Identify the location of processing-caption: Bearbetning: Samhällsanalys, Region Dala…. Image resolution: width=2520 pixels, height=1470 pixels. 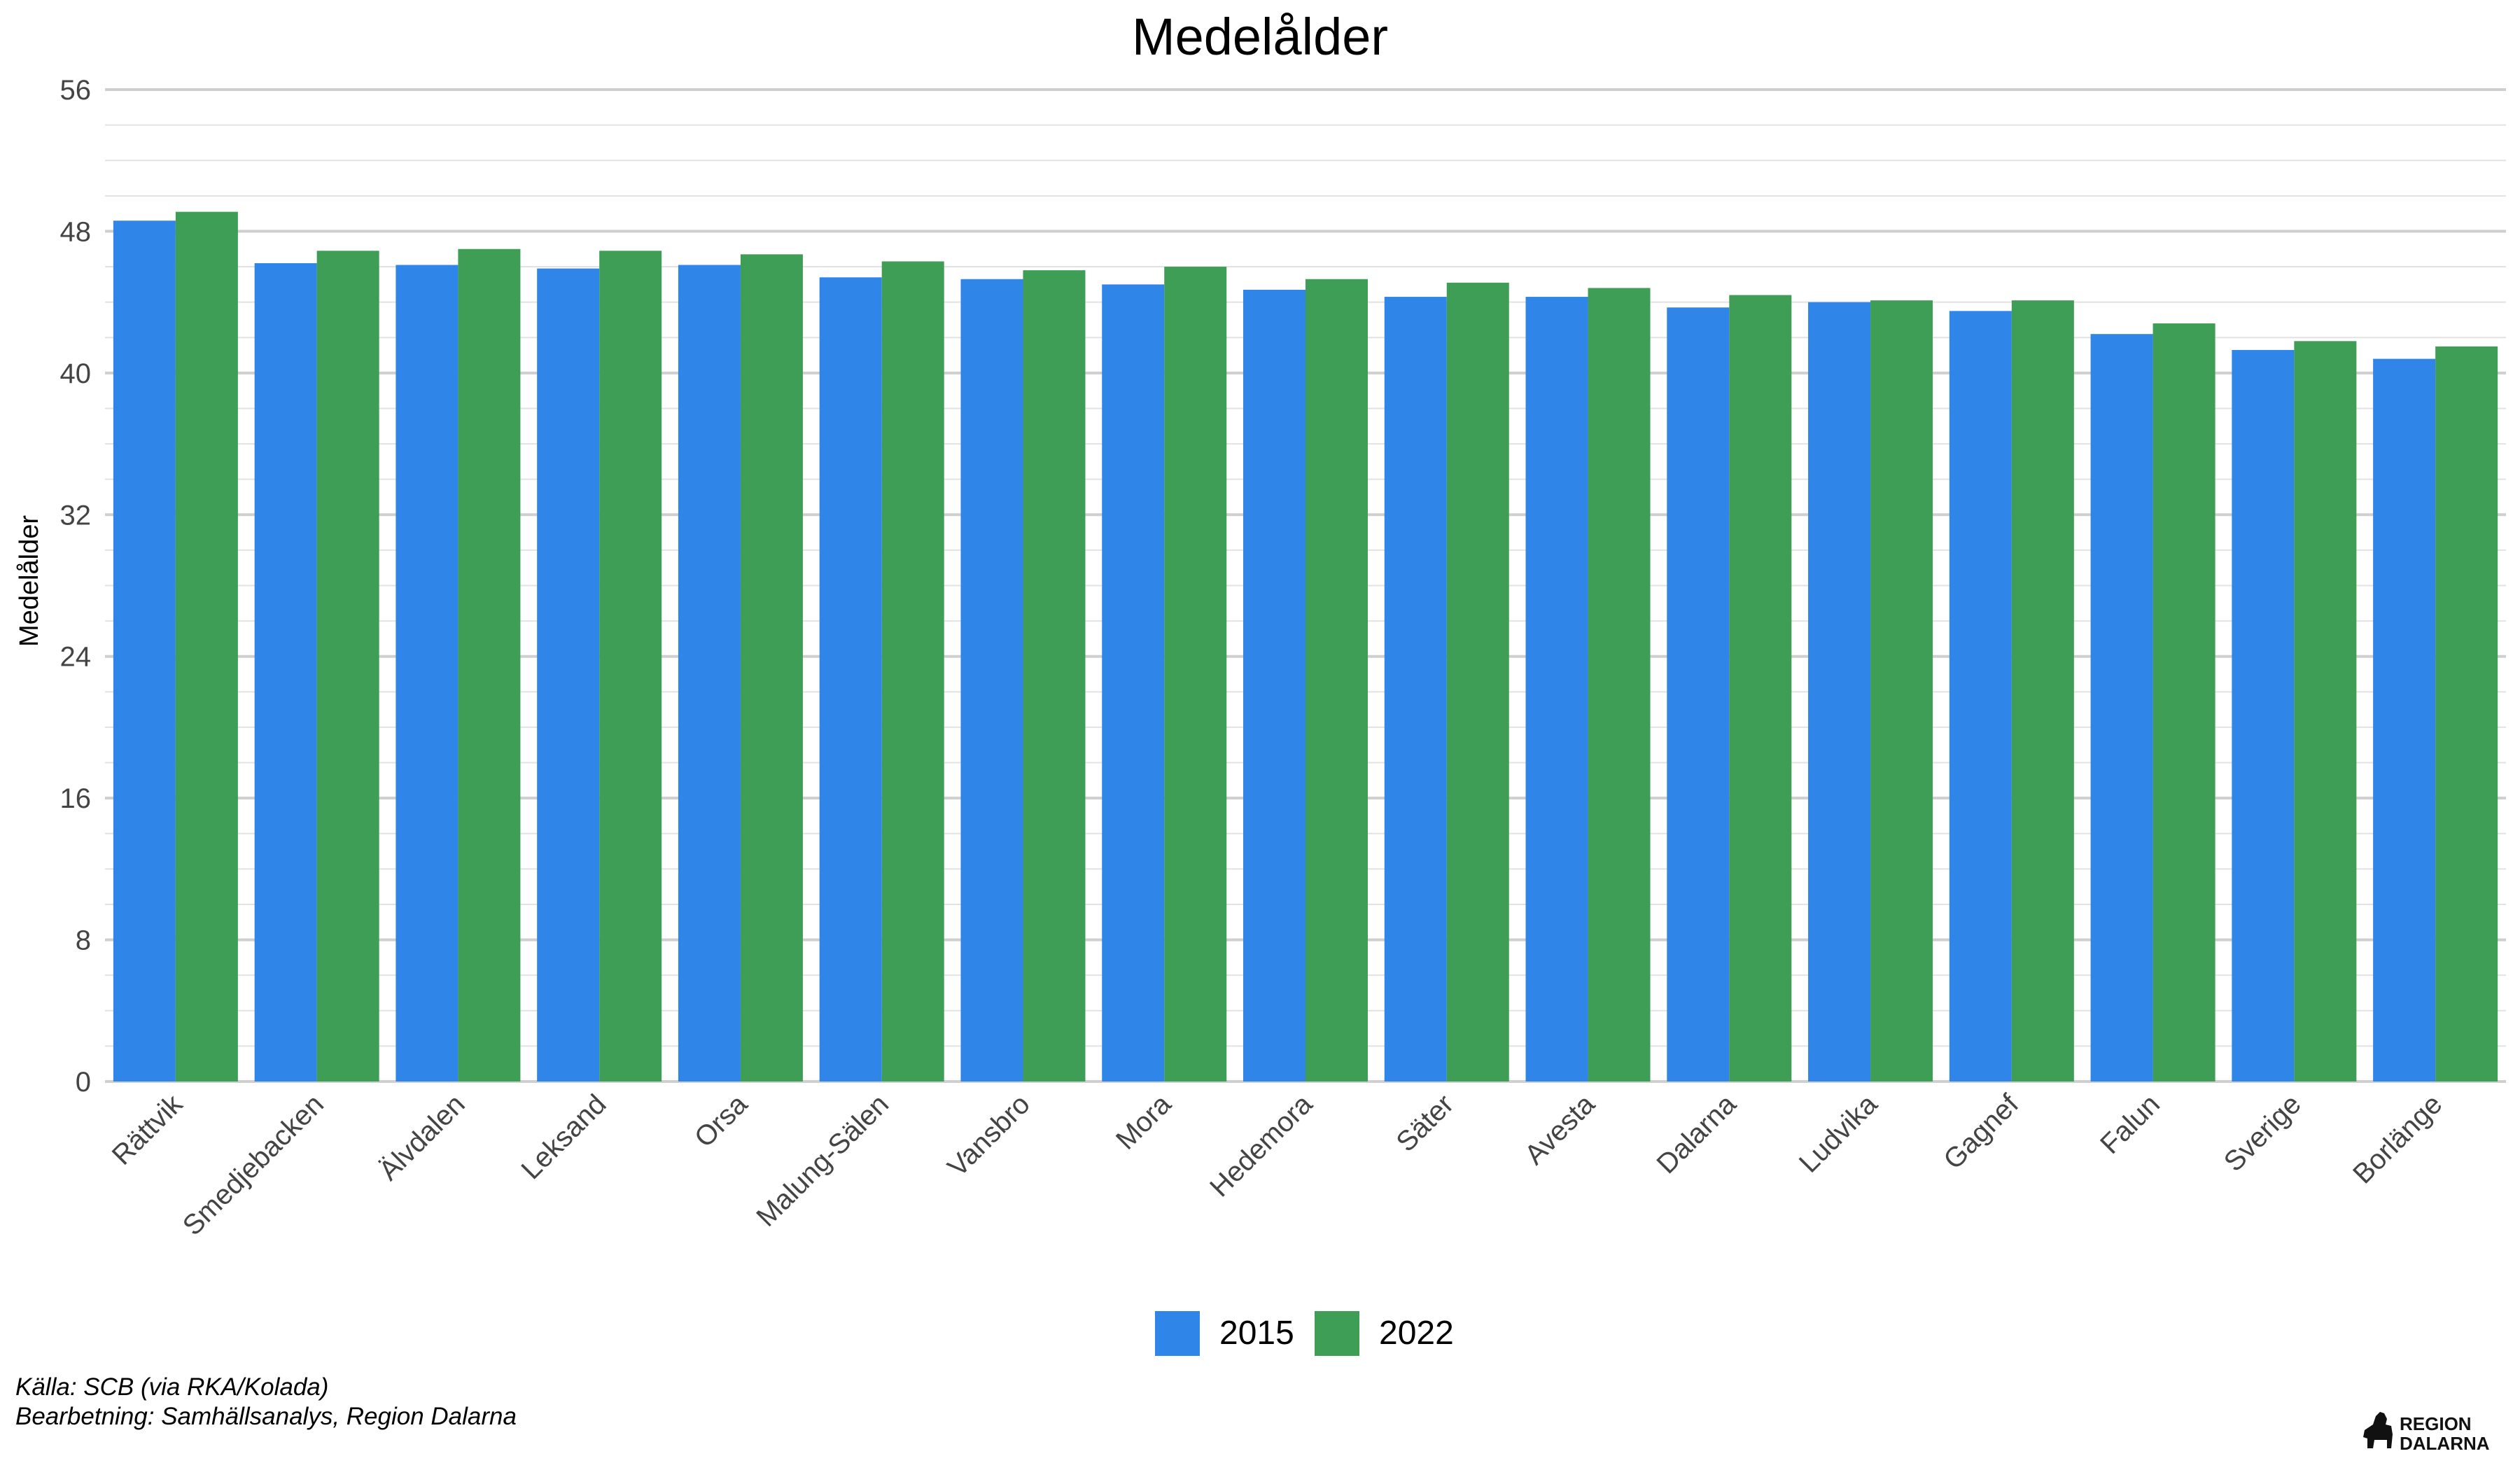
(266, 1416).